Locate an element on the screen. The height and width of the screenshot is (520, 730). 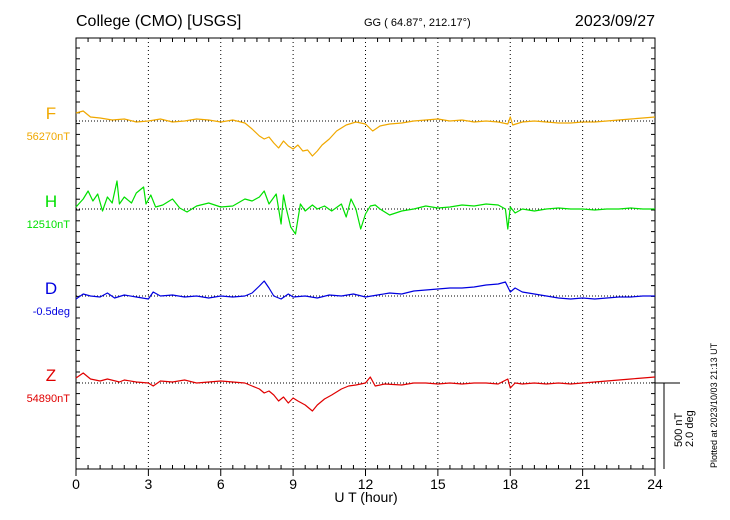
x-tick-label: 15 is located at coordinates (438, 484).